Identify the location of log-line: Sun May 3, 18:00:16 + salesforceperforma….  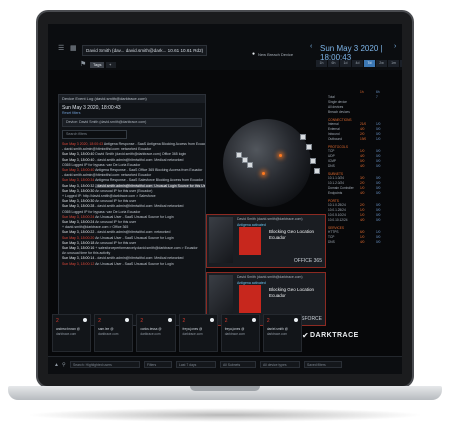
(132, 248).